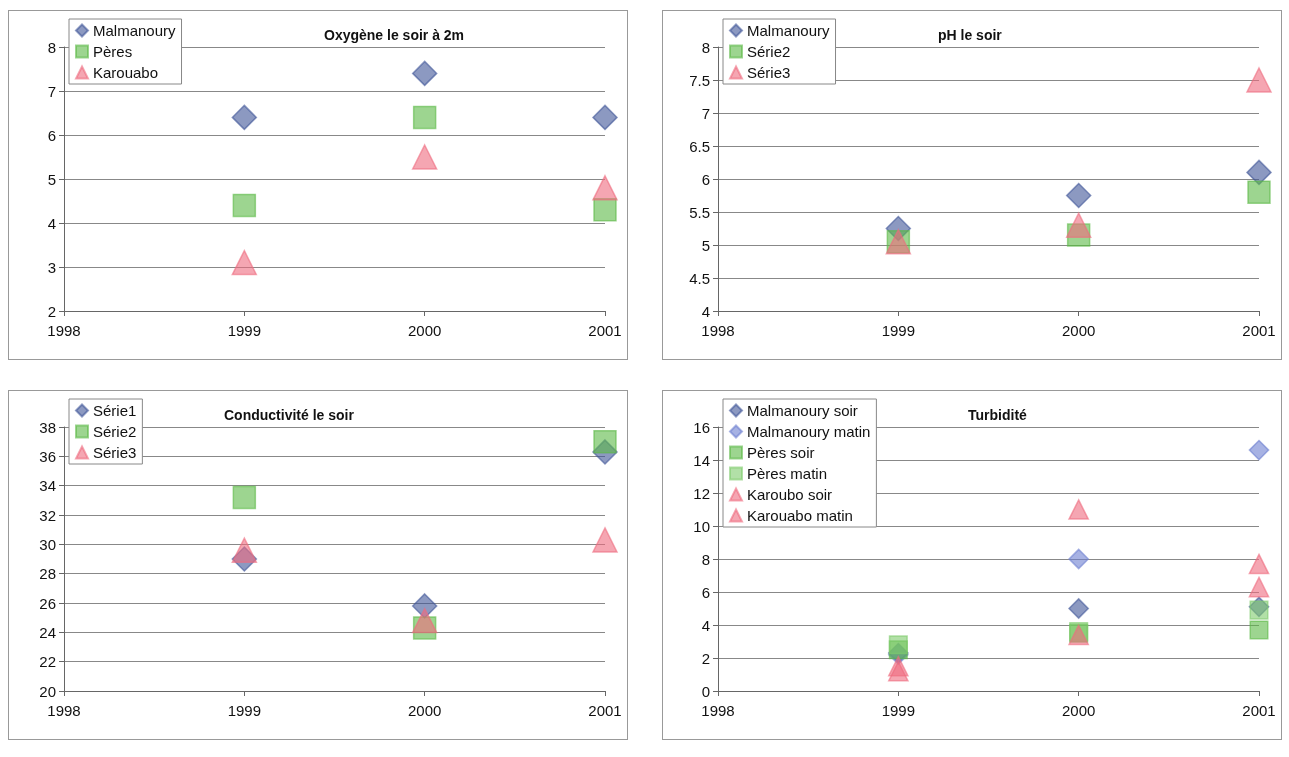 This screenshot has width=1289, height=757. I want to click on legend-label: Pères soir, so click(781, 452).